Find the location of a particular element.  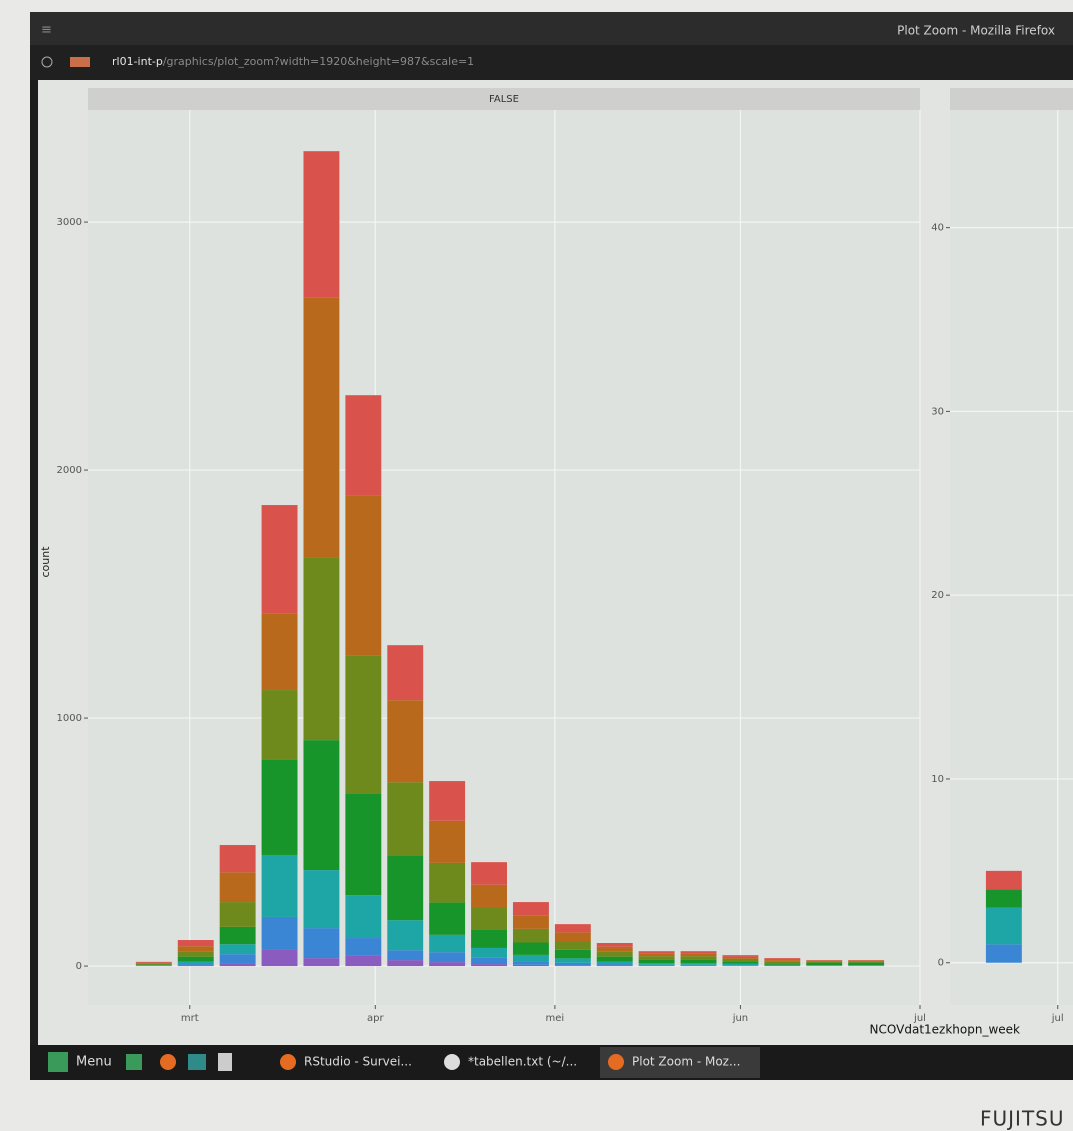

taskbar-menu: Menu is located at coordinates (94, 1062).